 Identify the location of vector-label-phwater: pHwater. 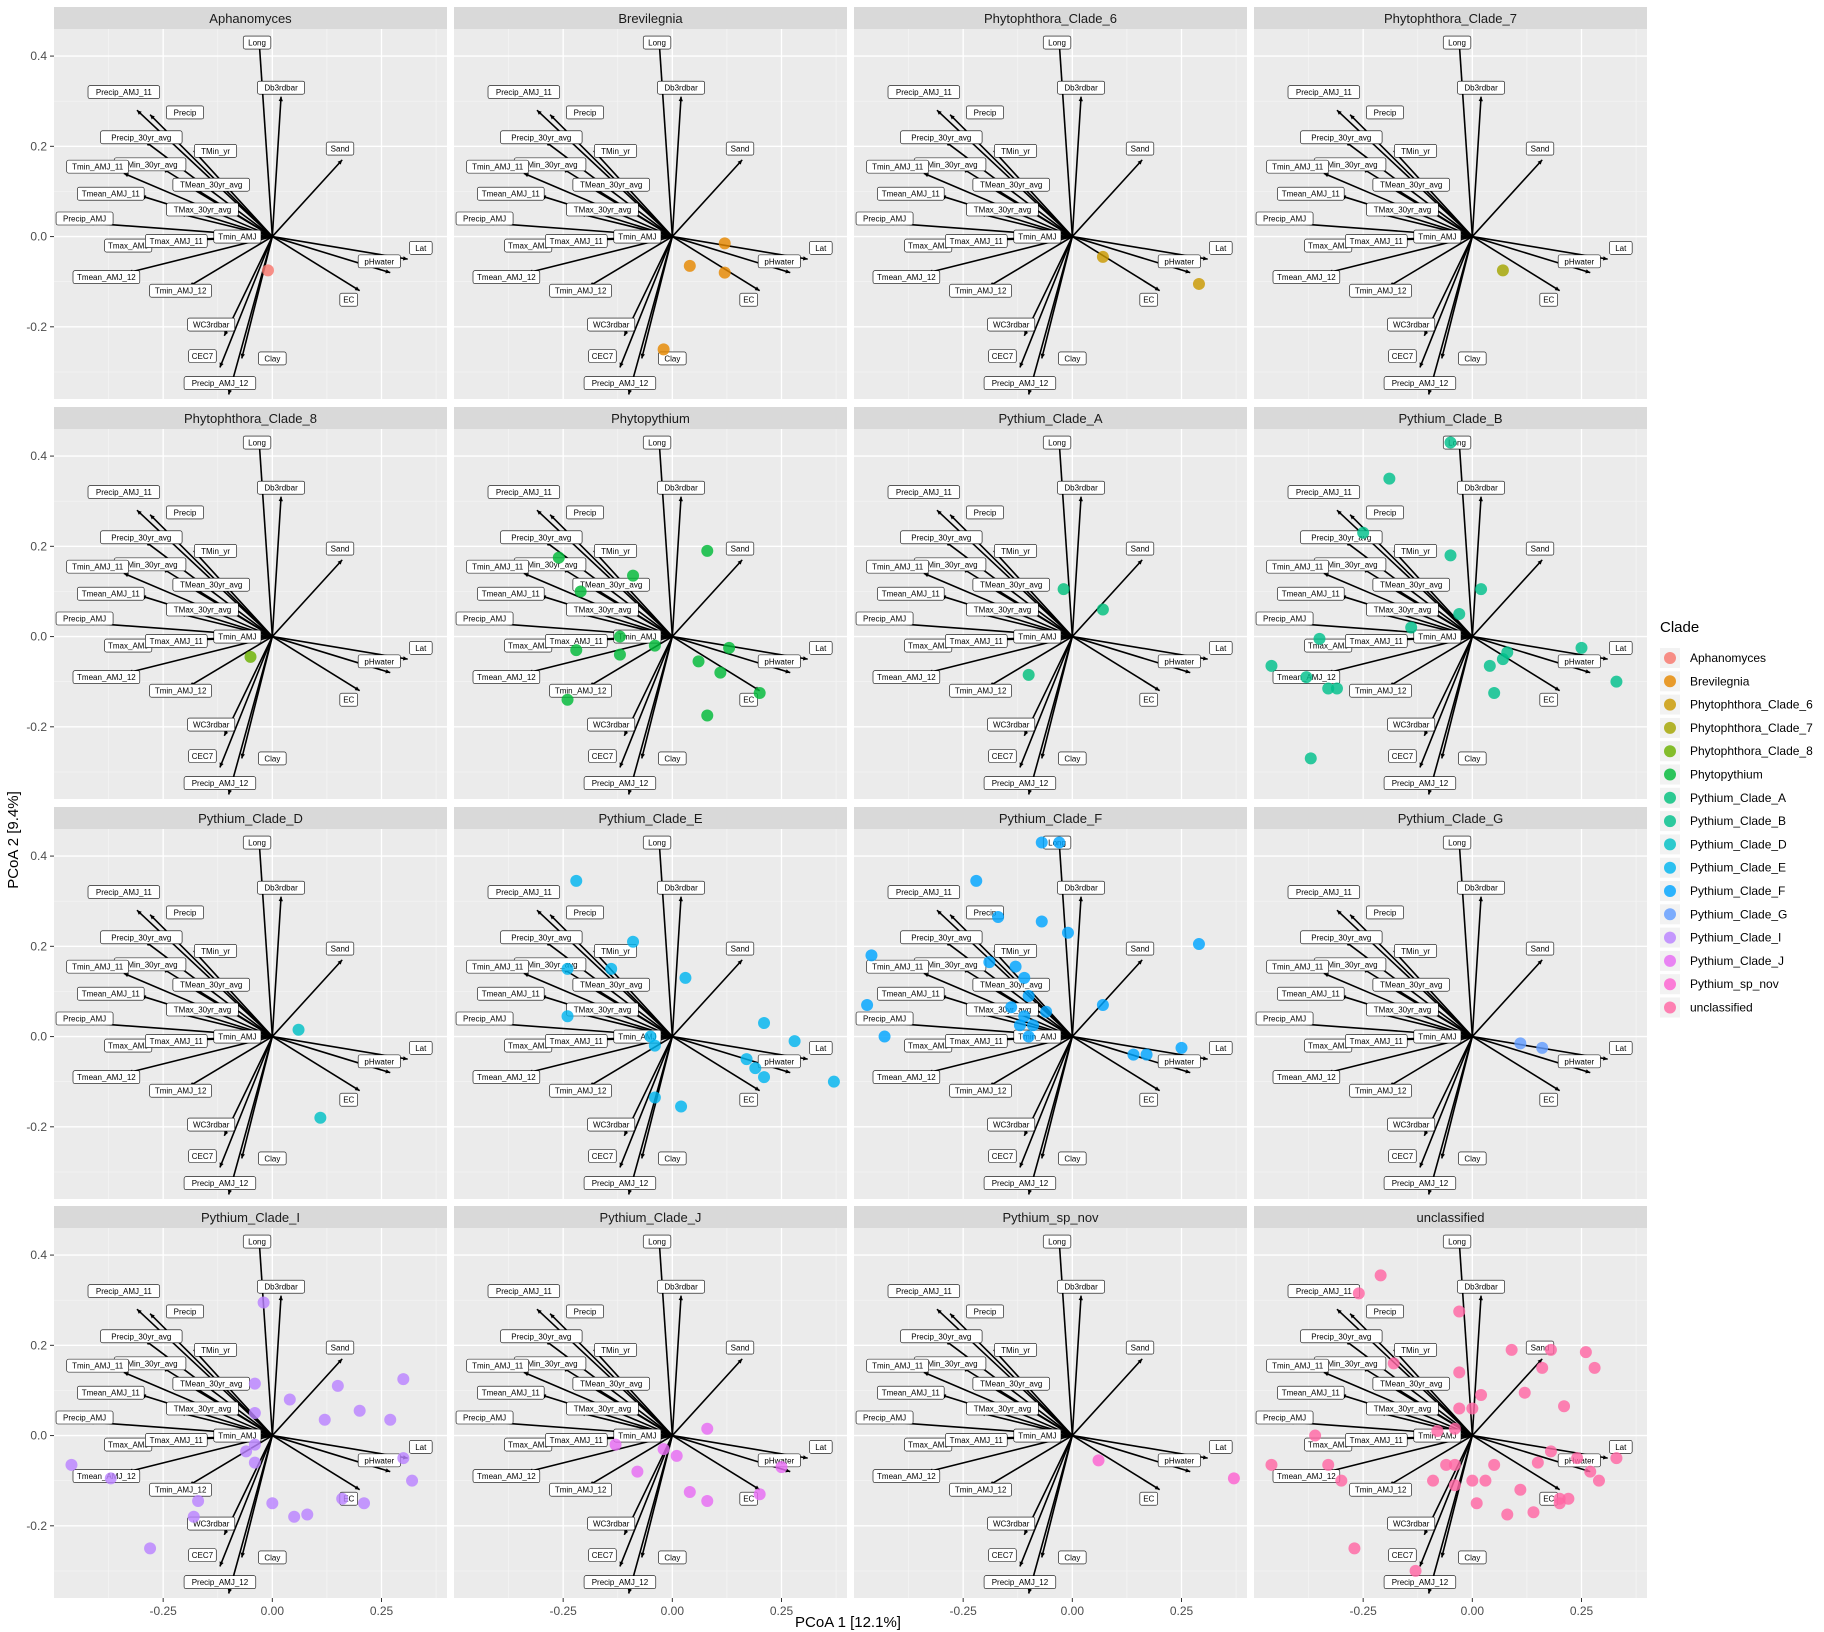
(379, 1061).